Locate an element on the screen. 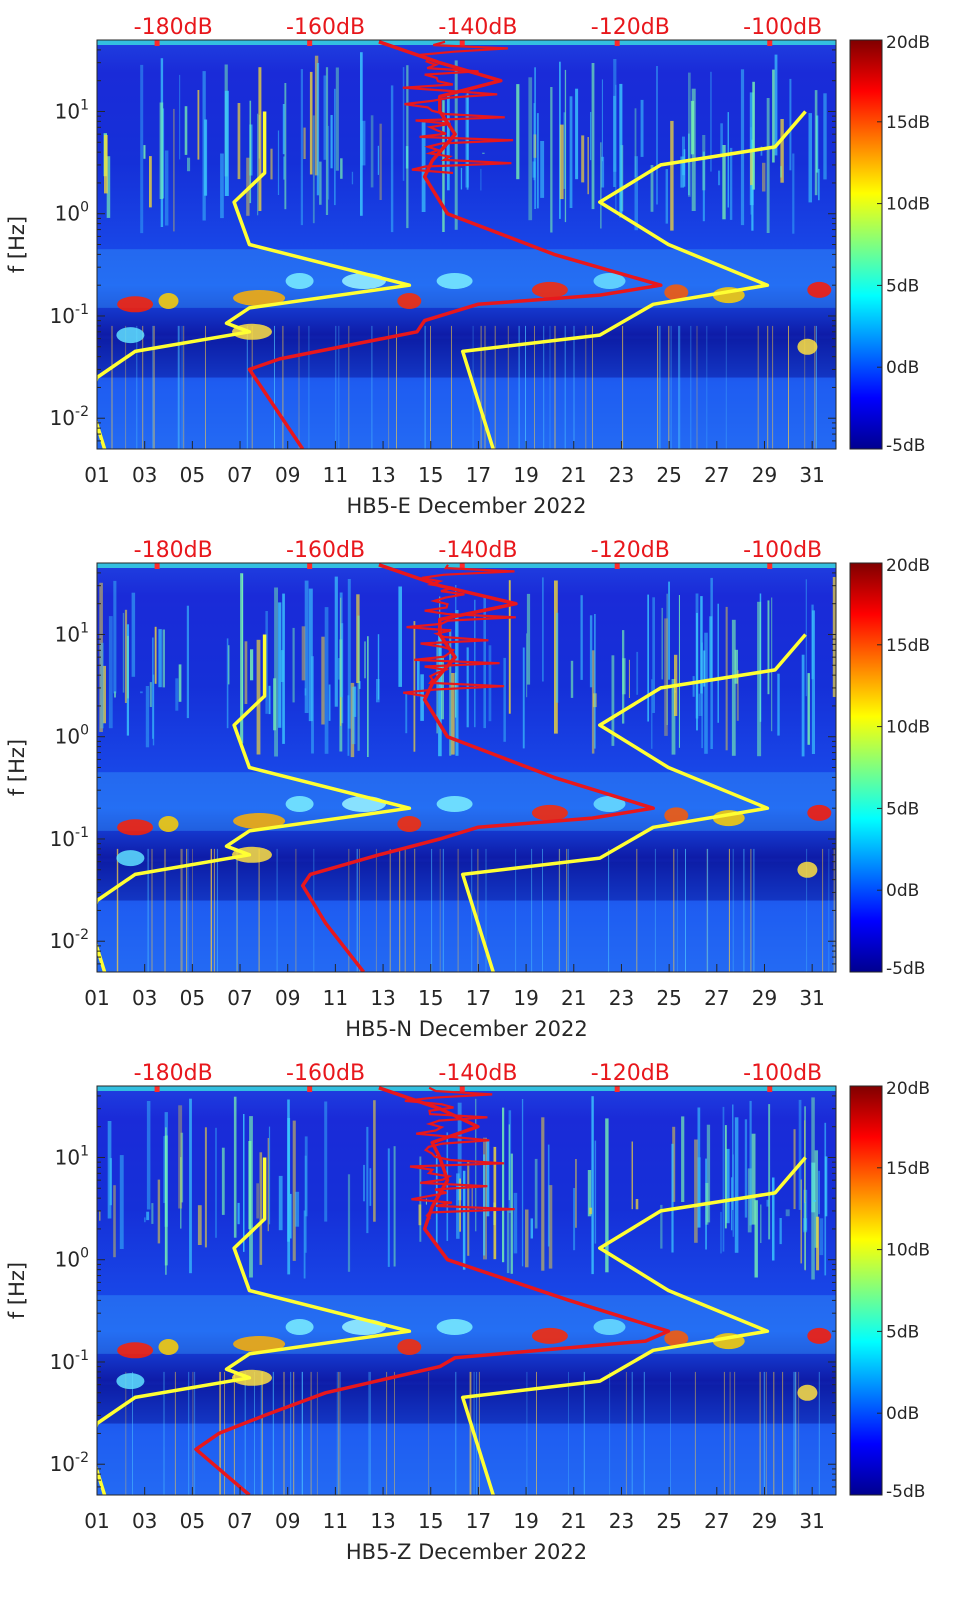 The width and height of the screenshot is (962, 1599). x-tick-label: 07 is located at coordinates (239, 1521).